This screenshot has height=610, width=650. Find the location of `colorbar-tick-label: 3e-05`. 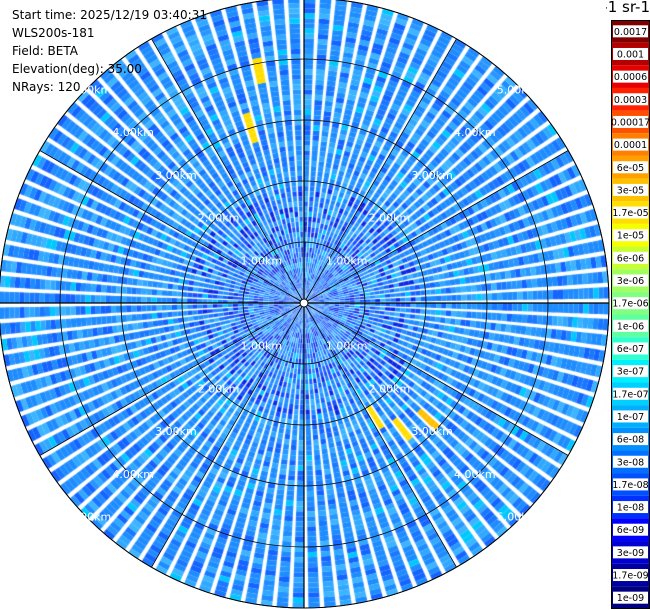

colorbar-tick-label: 3e-05 is located at coordinates (630, 190).